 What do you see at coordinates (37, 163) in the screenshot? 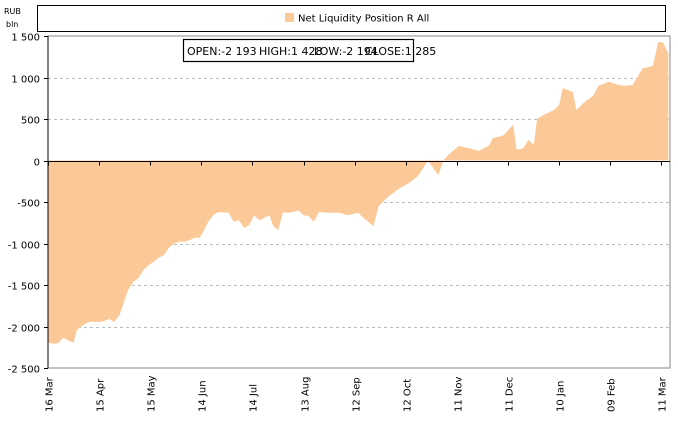
I see `y-tick-label: 0` at bounding box center [37, 163].